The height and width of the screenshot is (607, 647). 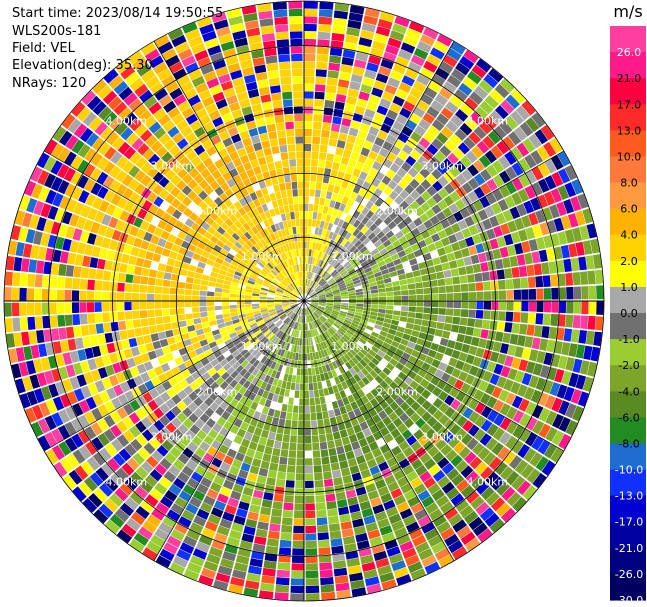 I want to click on colorbar-tick-label: -17.0, so click(x=629, y=522).